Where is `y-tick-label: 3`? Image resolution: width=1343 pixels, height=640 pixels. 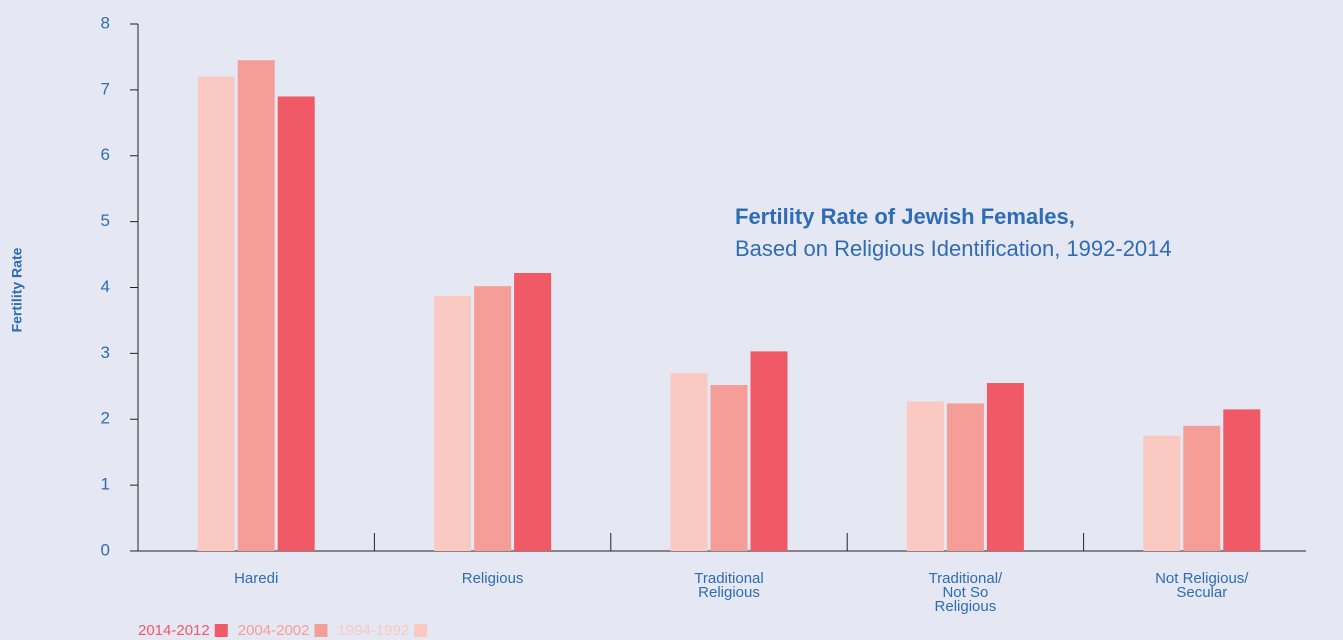
y-tick-label: 3 is located at coordinates (105, 352).